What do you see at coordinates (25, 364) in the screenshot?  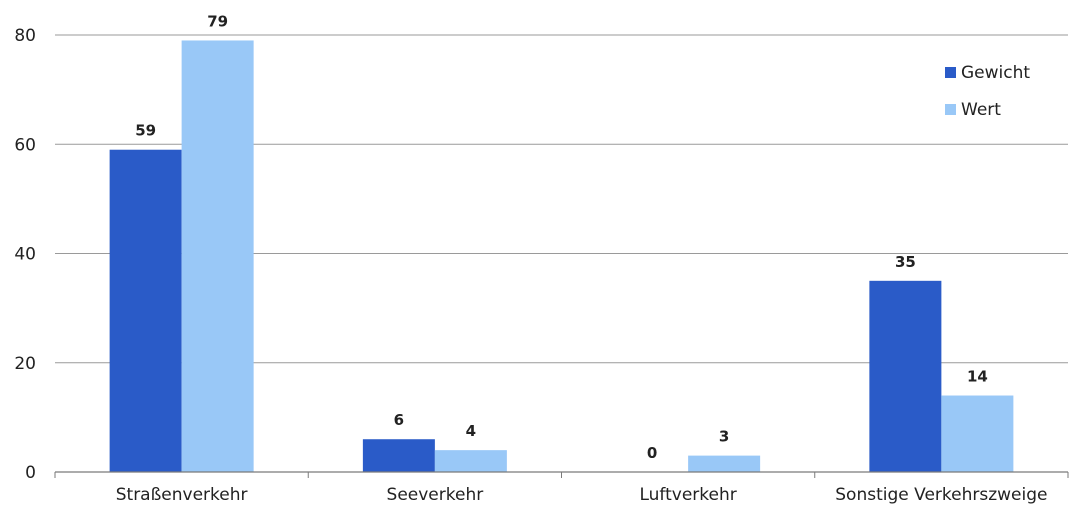 I see `y-tick-label: 20` at bounding box center [25, 364].